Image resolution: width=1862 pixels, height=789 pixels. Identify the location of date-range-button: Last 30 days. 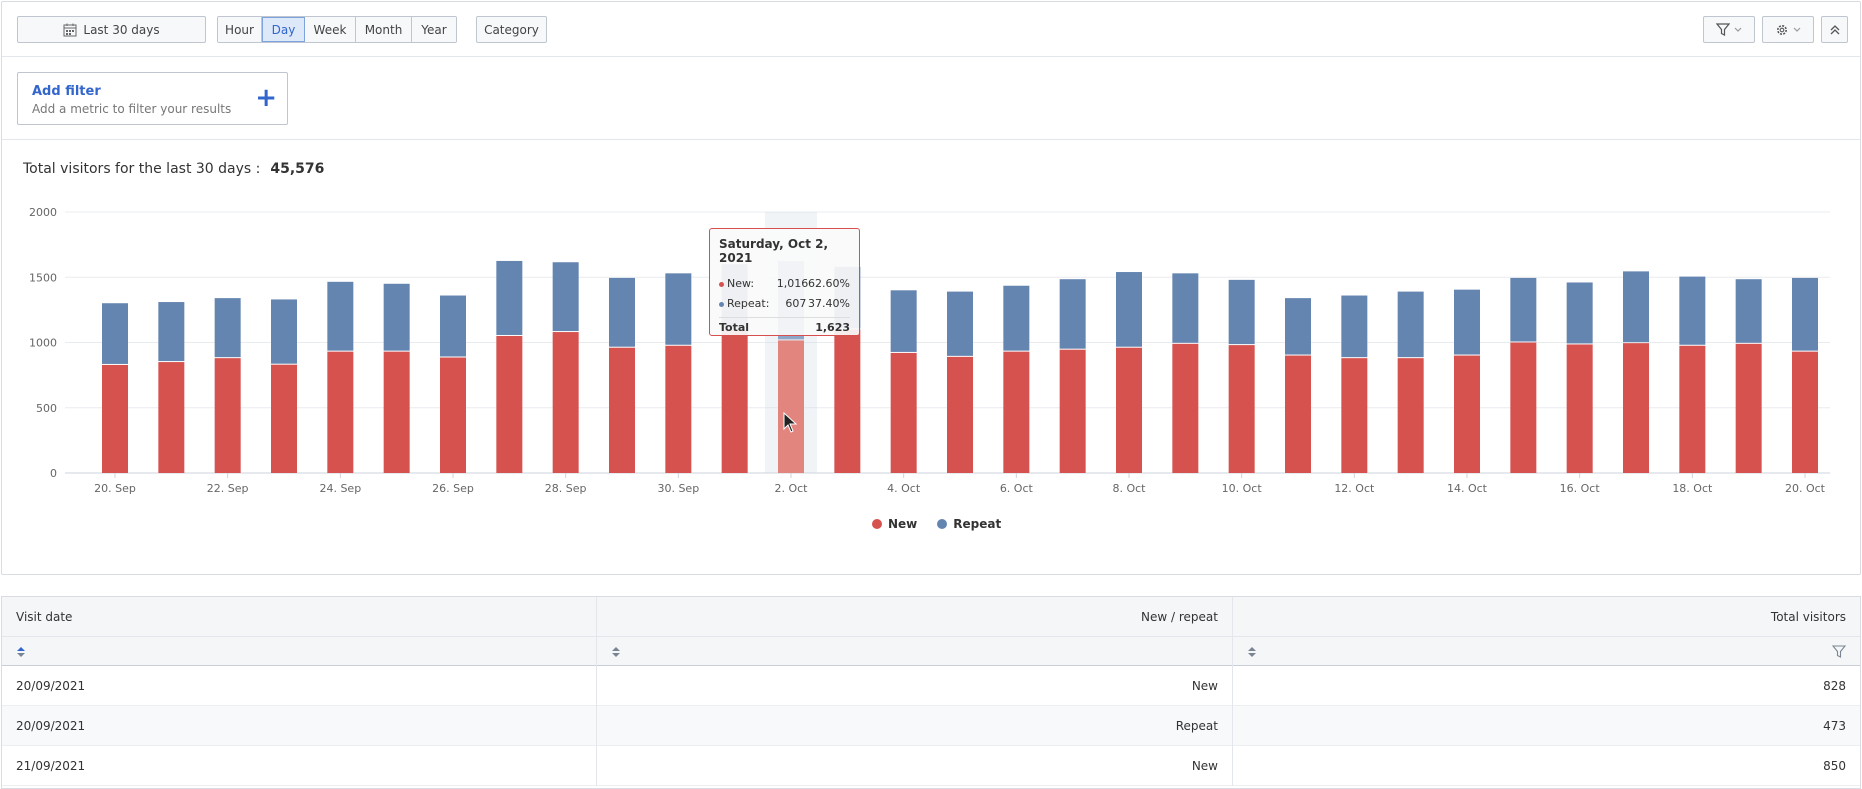
(111, 29).